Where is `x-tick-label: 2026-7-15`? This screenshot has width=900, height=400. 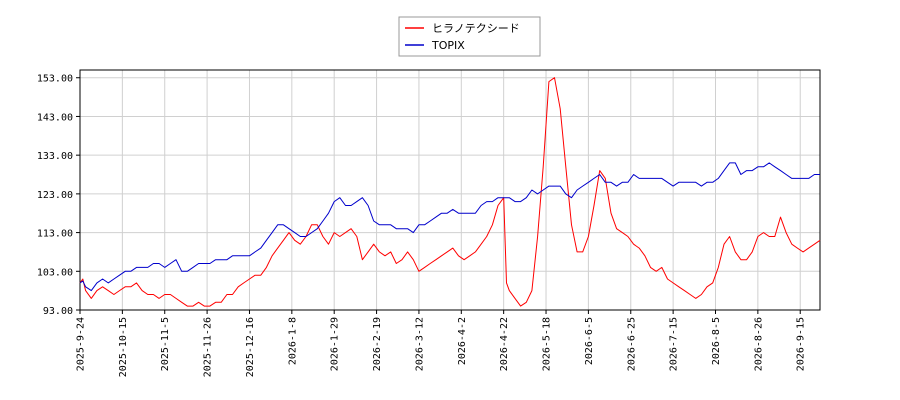
x-tick-label: 2026-7-15 is located at coordinates (674, 344).